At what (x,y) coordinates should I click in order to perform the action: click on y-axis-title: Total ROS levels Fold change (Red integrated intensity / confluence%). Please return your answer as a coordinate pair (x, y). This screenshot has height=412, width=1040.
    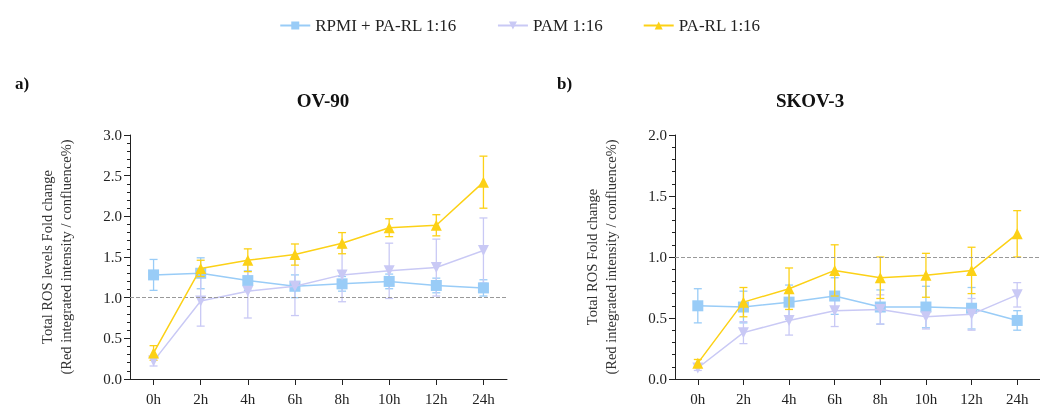
    Looking at the image, I should click on (56, 257).